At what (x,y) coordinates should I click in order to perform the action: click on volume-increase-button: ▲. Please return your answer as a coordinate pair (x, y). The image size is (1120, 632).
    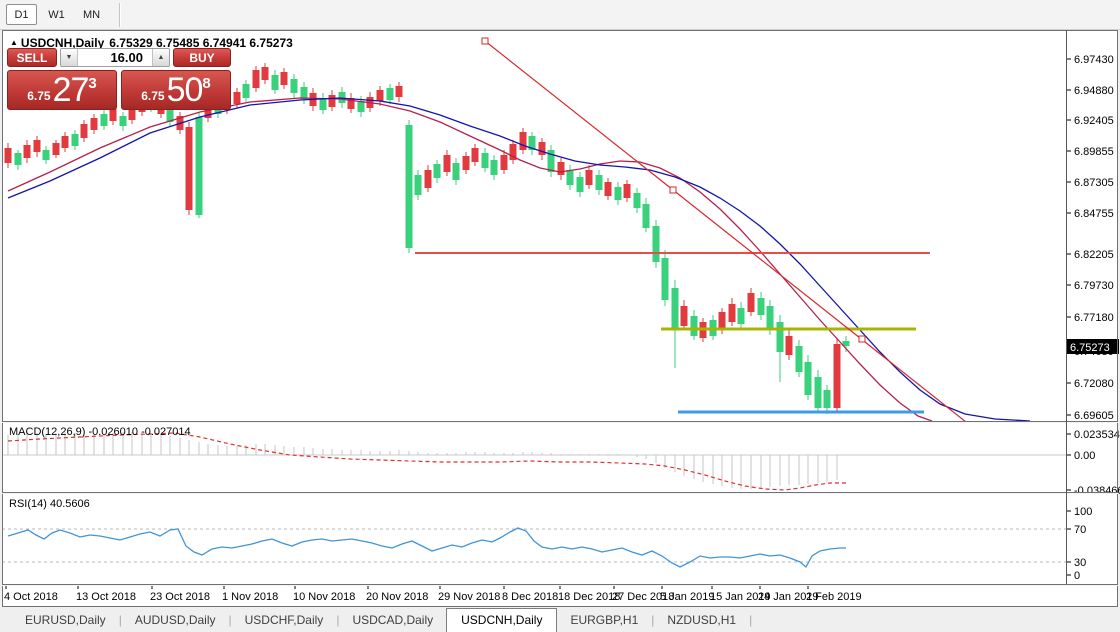
    Looking at the image, I should click on (160, 57).